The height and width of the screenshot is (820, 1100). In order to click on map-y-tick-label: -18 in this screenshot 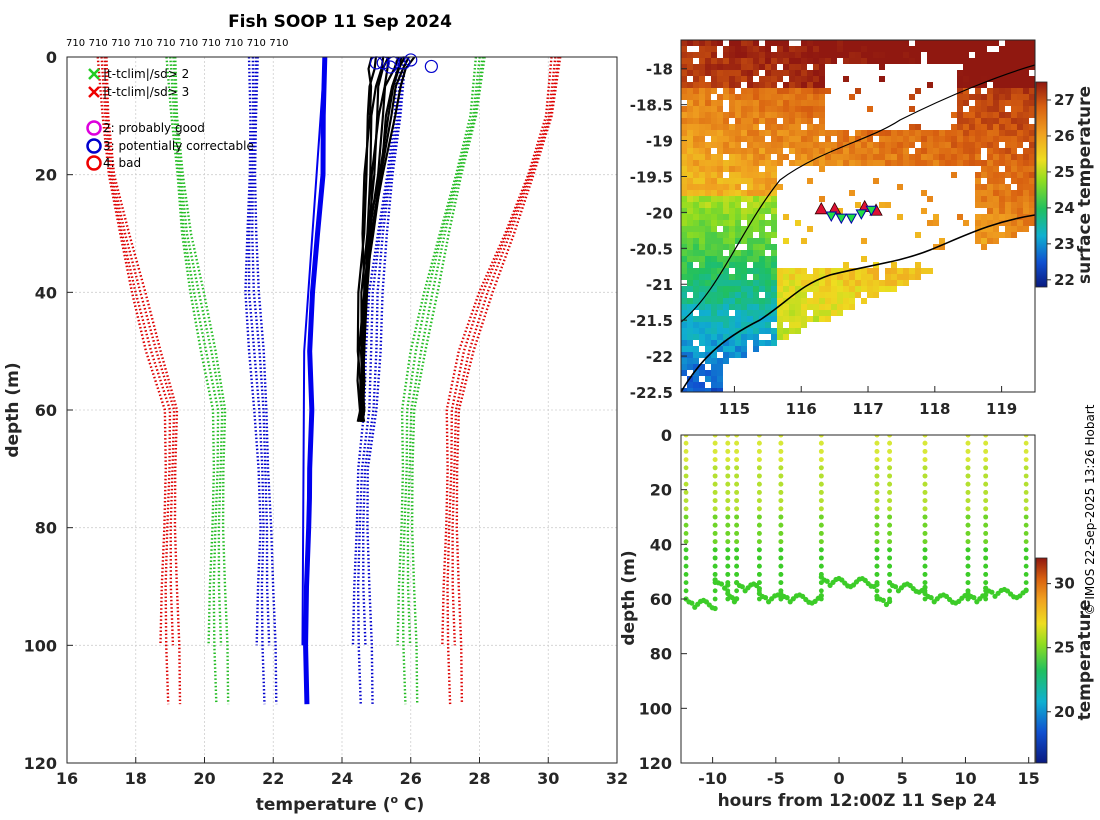, I will do `click(659, 70)`.